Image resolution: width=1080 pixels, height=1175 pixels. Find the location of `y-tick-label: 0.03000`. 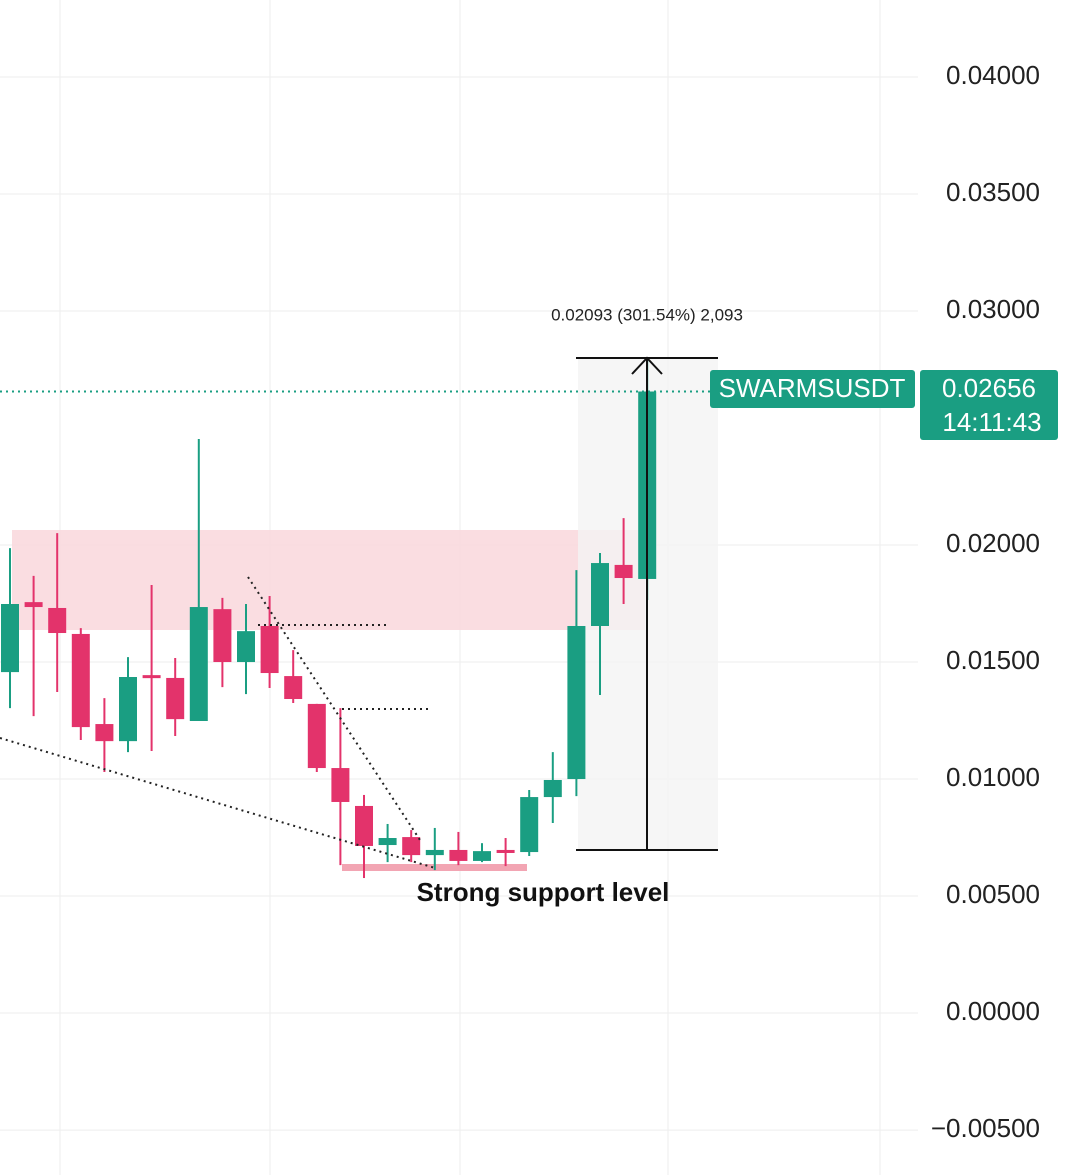

y-tick-label: 0.03000 is located at coordinates (993, 309).